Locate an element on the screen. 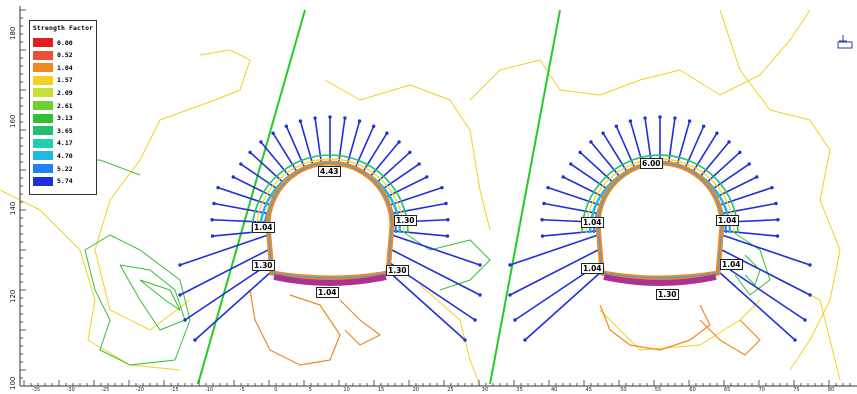 The width and height of the screenshot is (857, 394). x-tick-label: 80 is located at coordinates (831, 390).